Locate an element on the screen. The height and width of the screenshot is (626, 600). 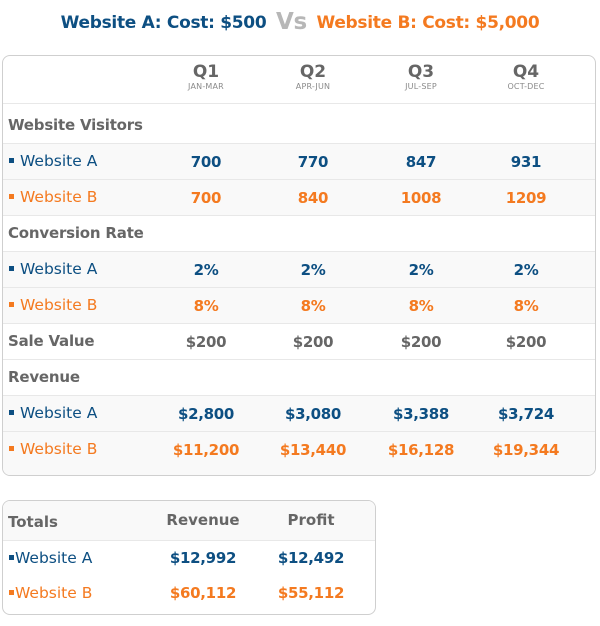
quarter-header-q4: Q4 OCT-DEC is located at coordinates (526, 77).